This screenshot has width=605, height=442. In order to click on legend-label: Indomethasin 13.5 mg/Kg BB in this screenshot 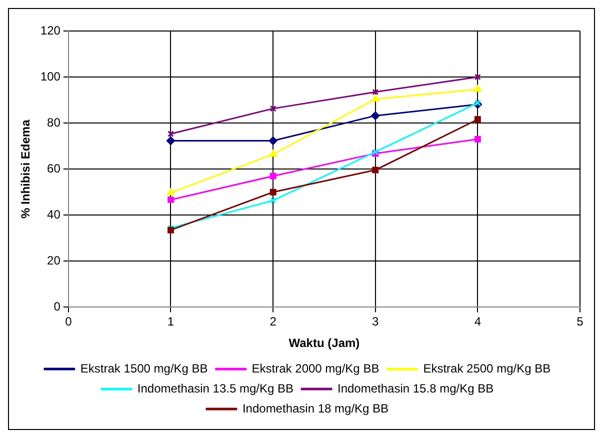, I will do `click(215, 388)`.